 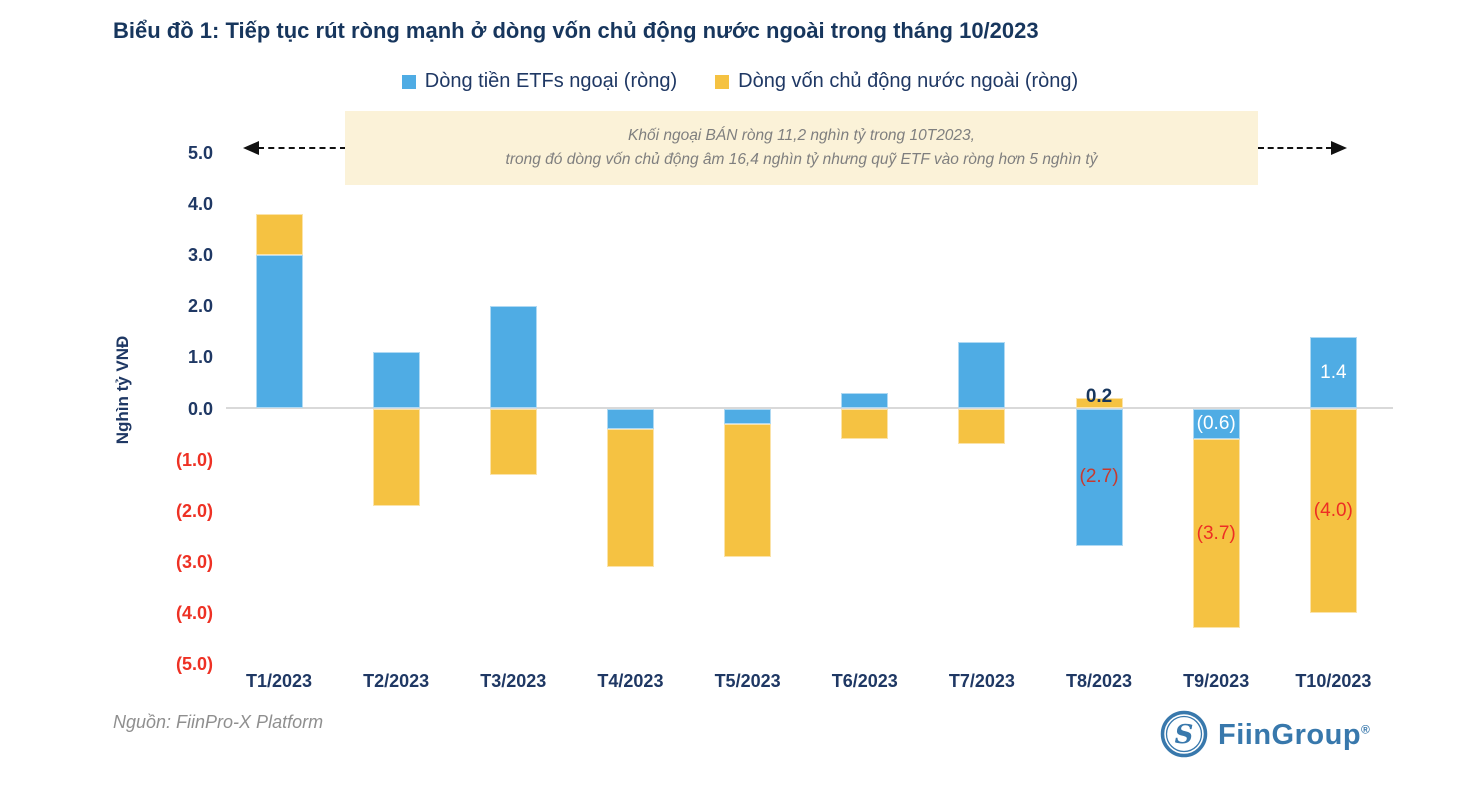 I want to click on data-label-T10-2023-s0: 1.4, so click(x=1333, y=372).